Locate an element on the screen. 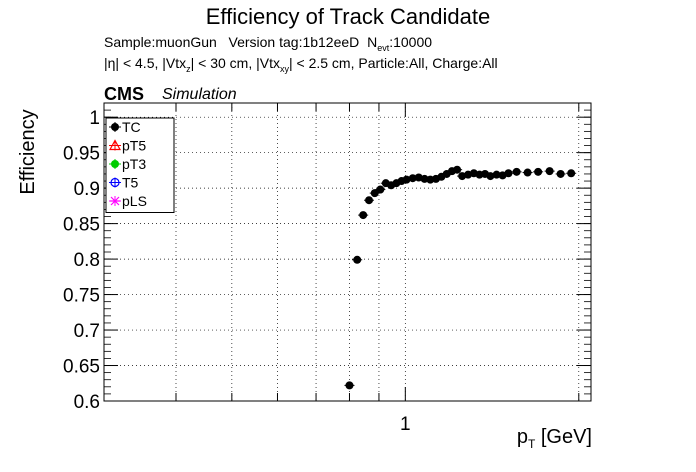  legend-marker-pLS is located at coordinates (115, 201).